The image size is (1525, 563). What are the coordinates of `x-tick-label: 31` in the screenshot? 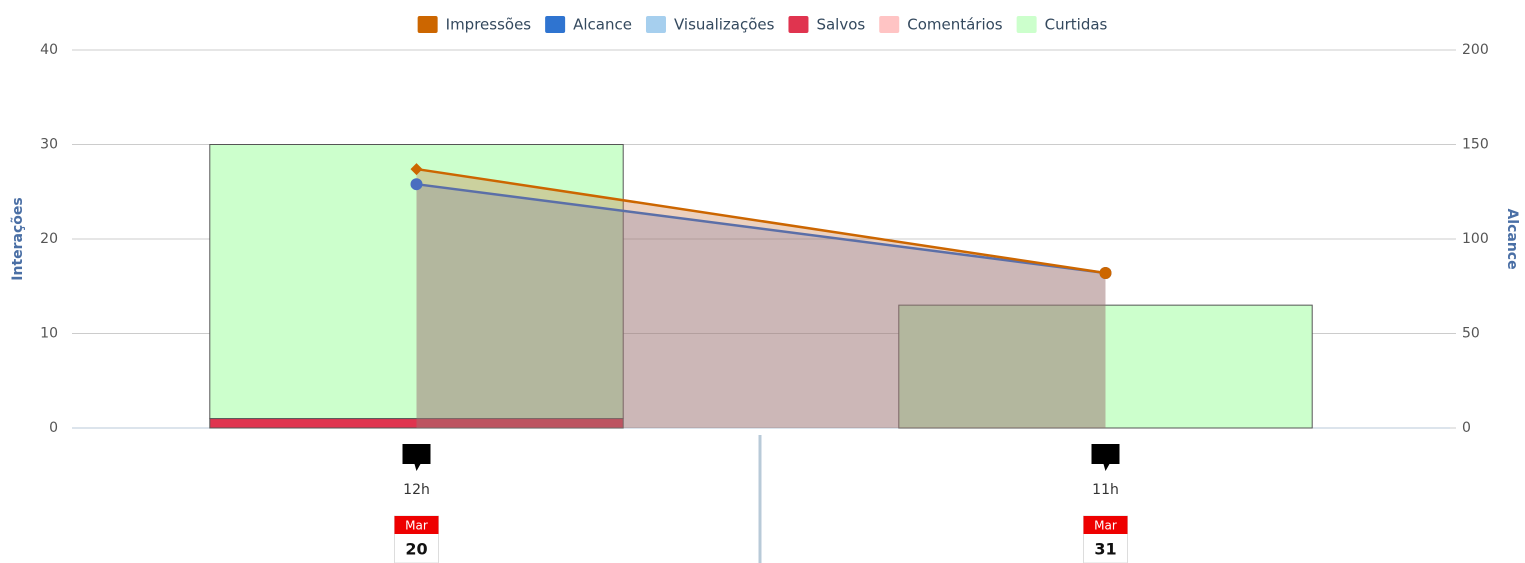 It's located at (1105, 549).